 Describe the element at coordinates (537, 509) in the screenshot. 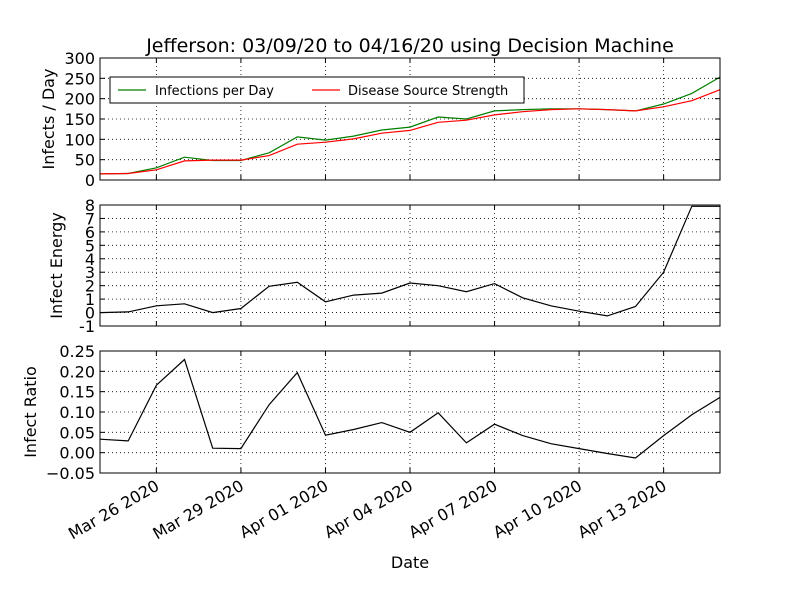

I see `x-tick-label: Apr 10 2020` at that location.